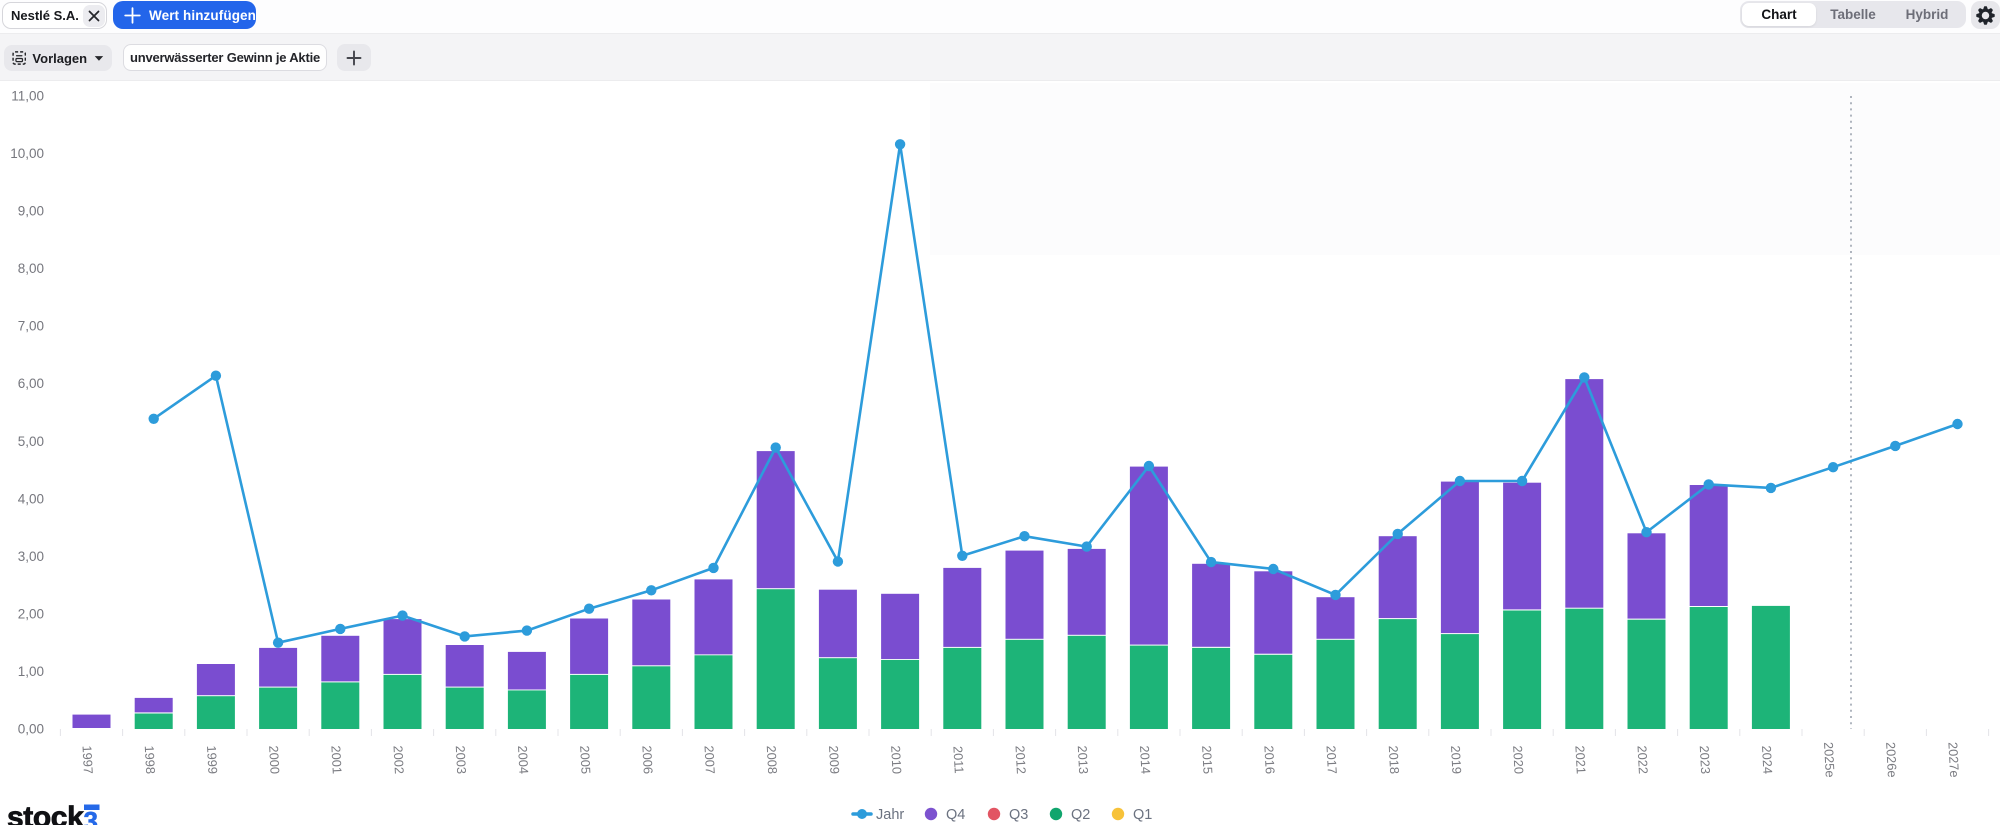  Describe the element at coordinates (45, 813) in the screenshot. I see `svg-text: stock` at that location.